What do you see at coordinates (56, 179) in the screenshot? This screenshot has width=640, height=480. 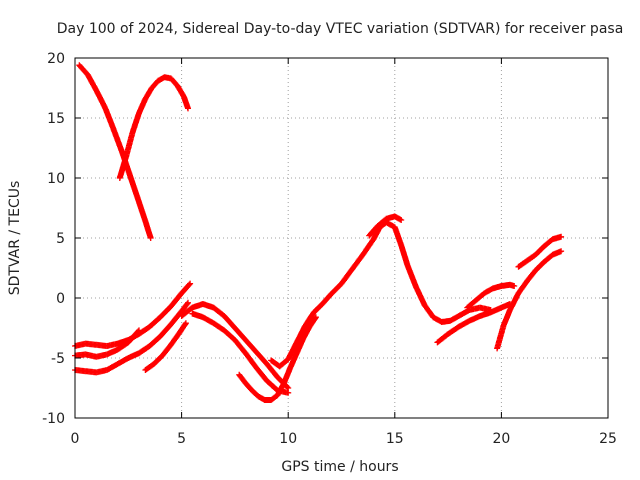 I see `y-tick-label: 10` at bounding box center [56, 179].